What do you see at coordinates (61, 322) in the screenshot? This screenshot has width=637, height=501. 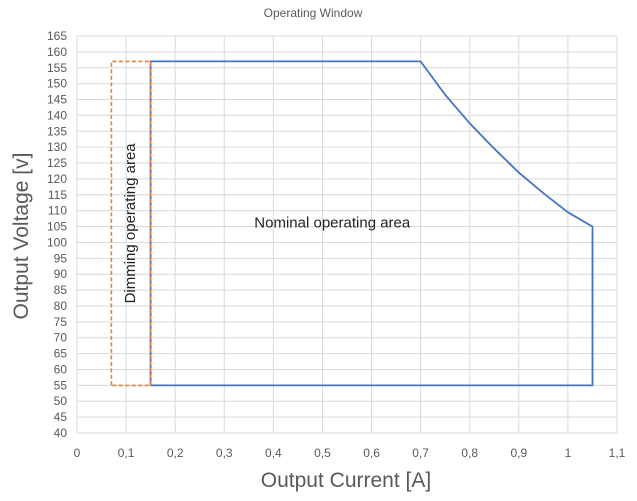 I see `y-tick-label: 75` at bounding box center [61, 322].